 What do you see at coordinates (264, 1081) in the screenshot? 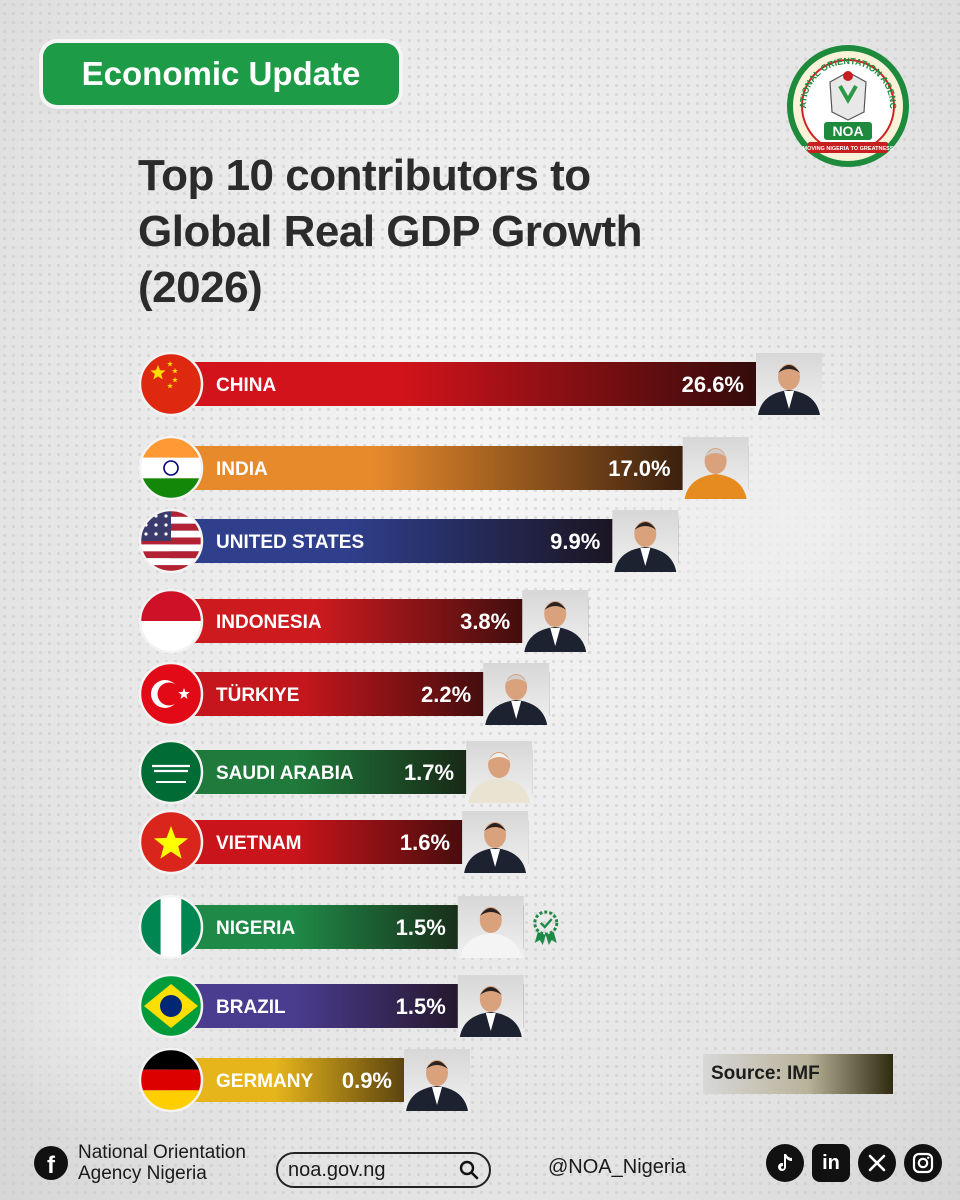
I see `category-label: GERMANY` at bounding box center [264, 1081].